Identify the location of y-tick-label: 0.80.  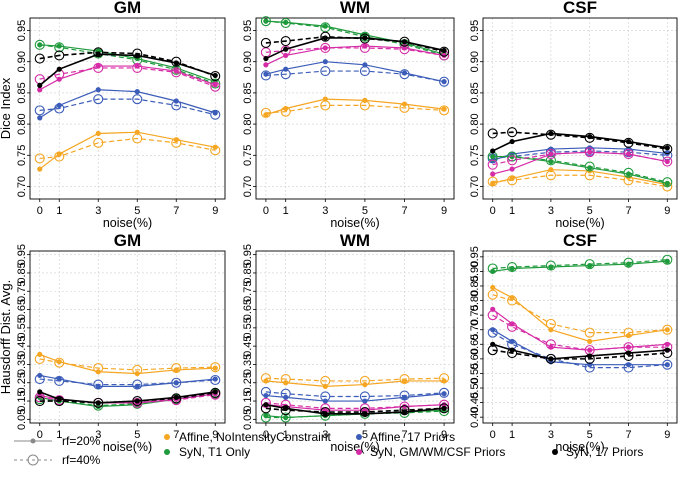
(475, 123).